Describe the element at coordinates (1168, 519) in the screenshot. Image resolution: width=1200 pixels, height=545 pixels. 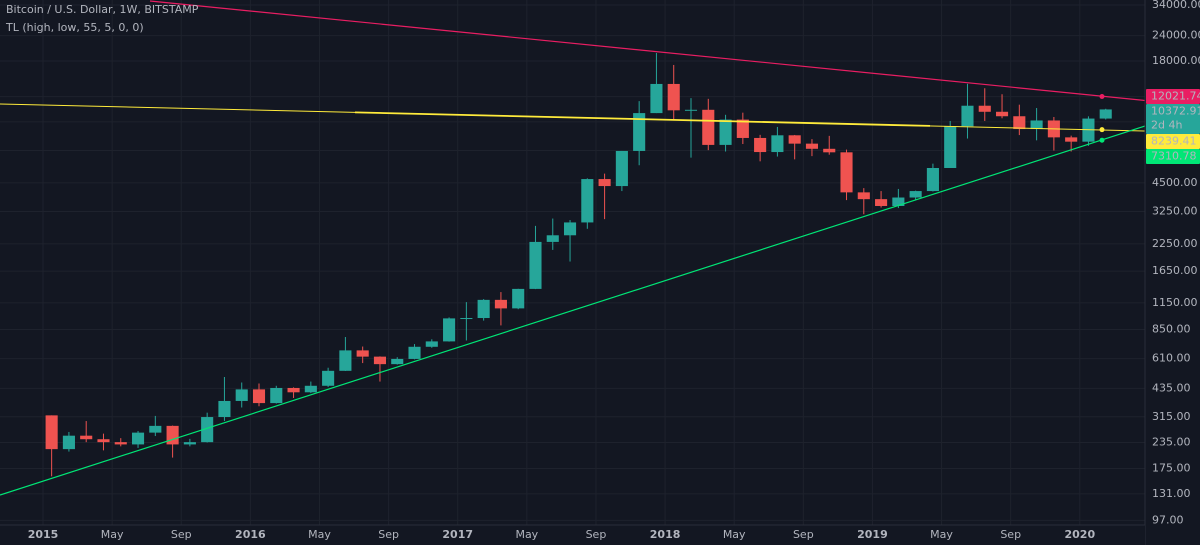
I see `y-tick-label: 97.00` at that location.